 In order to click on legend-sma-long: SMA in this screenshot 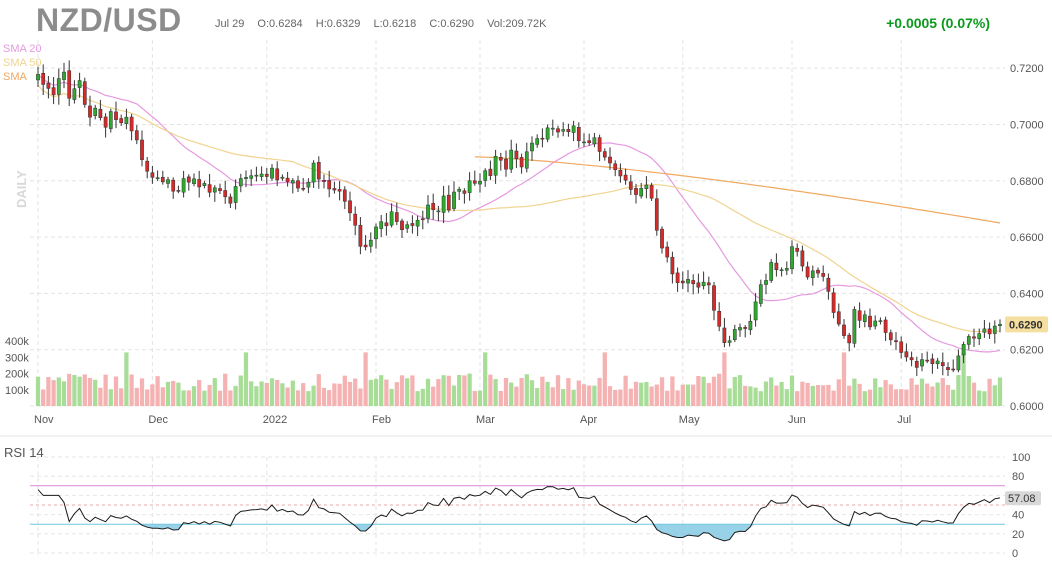, I will do `click(15, 77)`.